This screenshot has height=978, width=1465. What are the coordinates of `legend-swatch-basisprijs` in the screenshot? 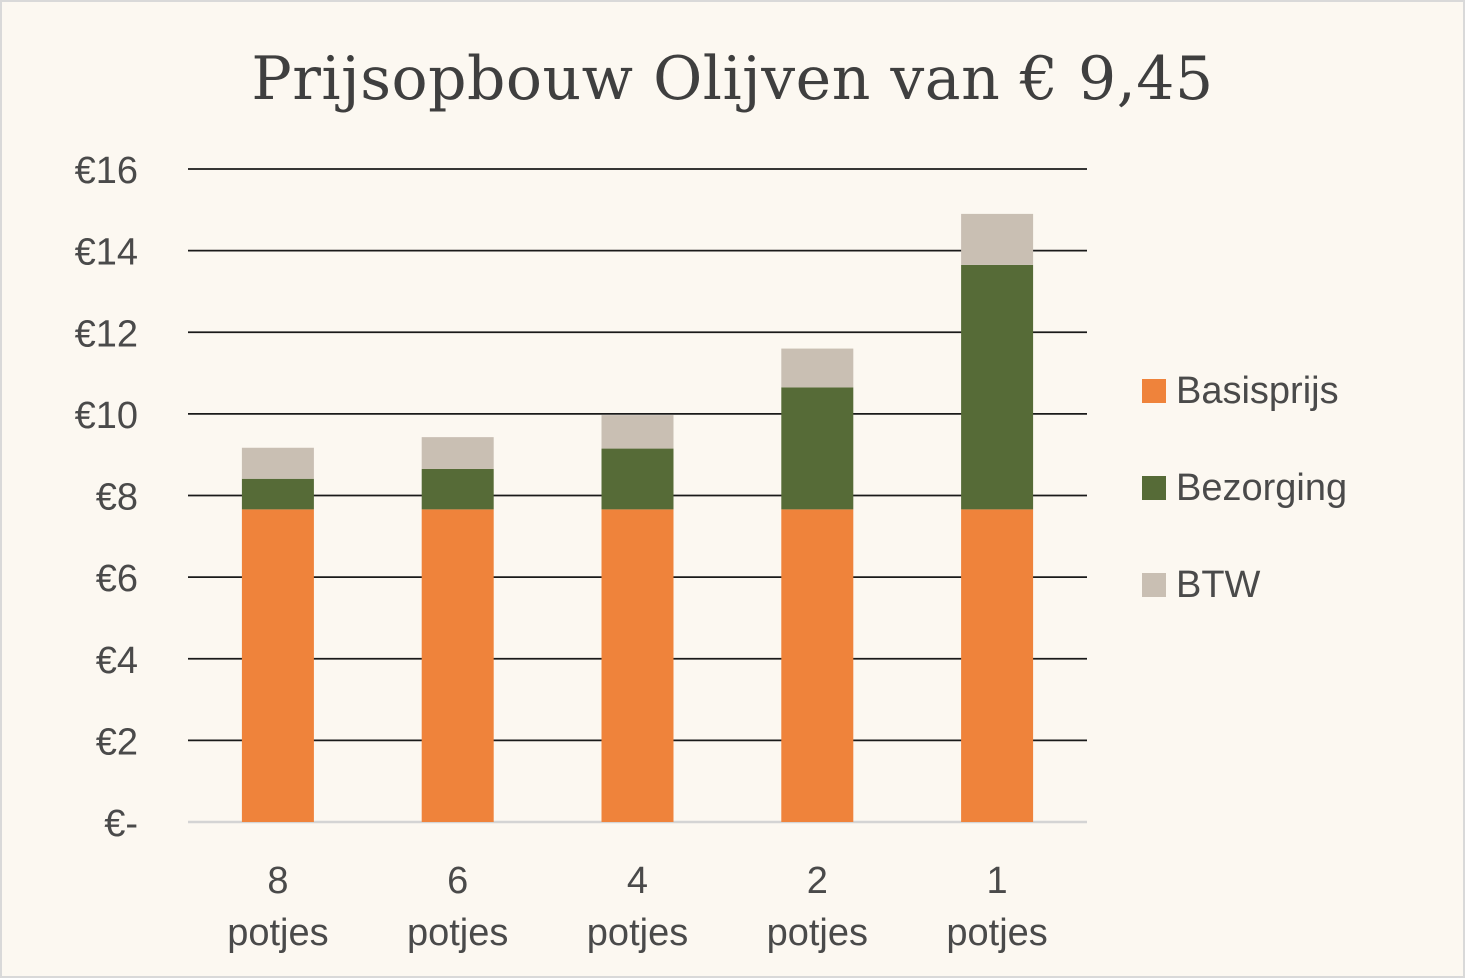 It's located at (1154, 391).